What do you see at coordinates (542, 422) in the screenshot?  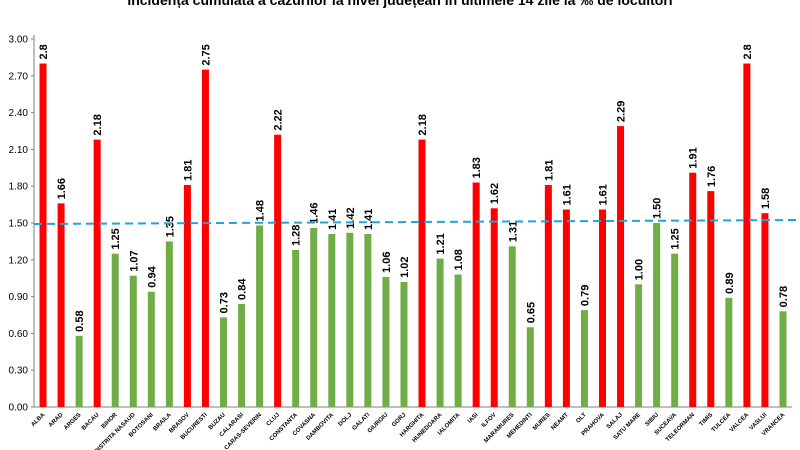 I see `x-category-label: MURES` at bounding box center [542, 422].